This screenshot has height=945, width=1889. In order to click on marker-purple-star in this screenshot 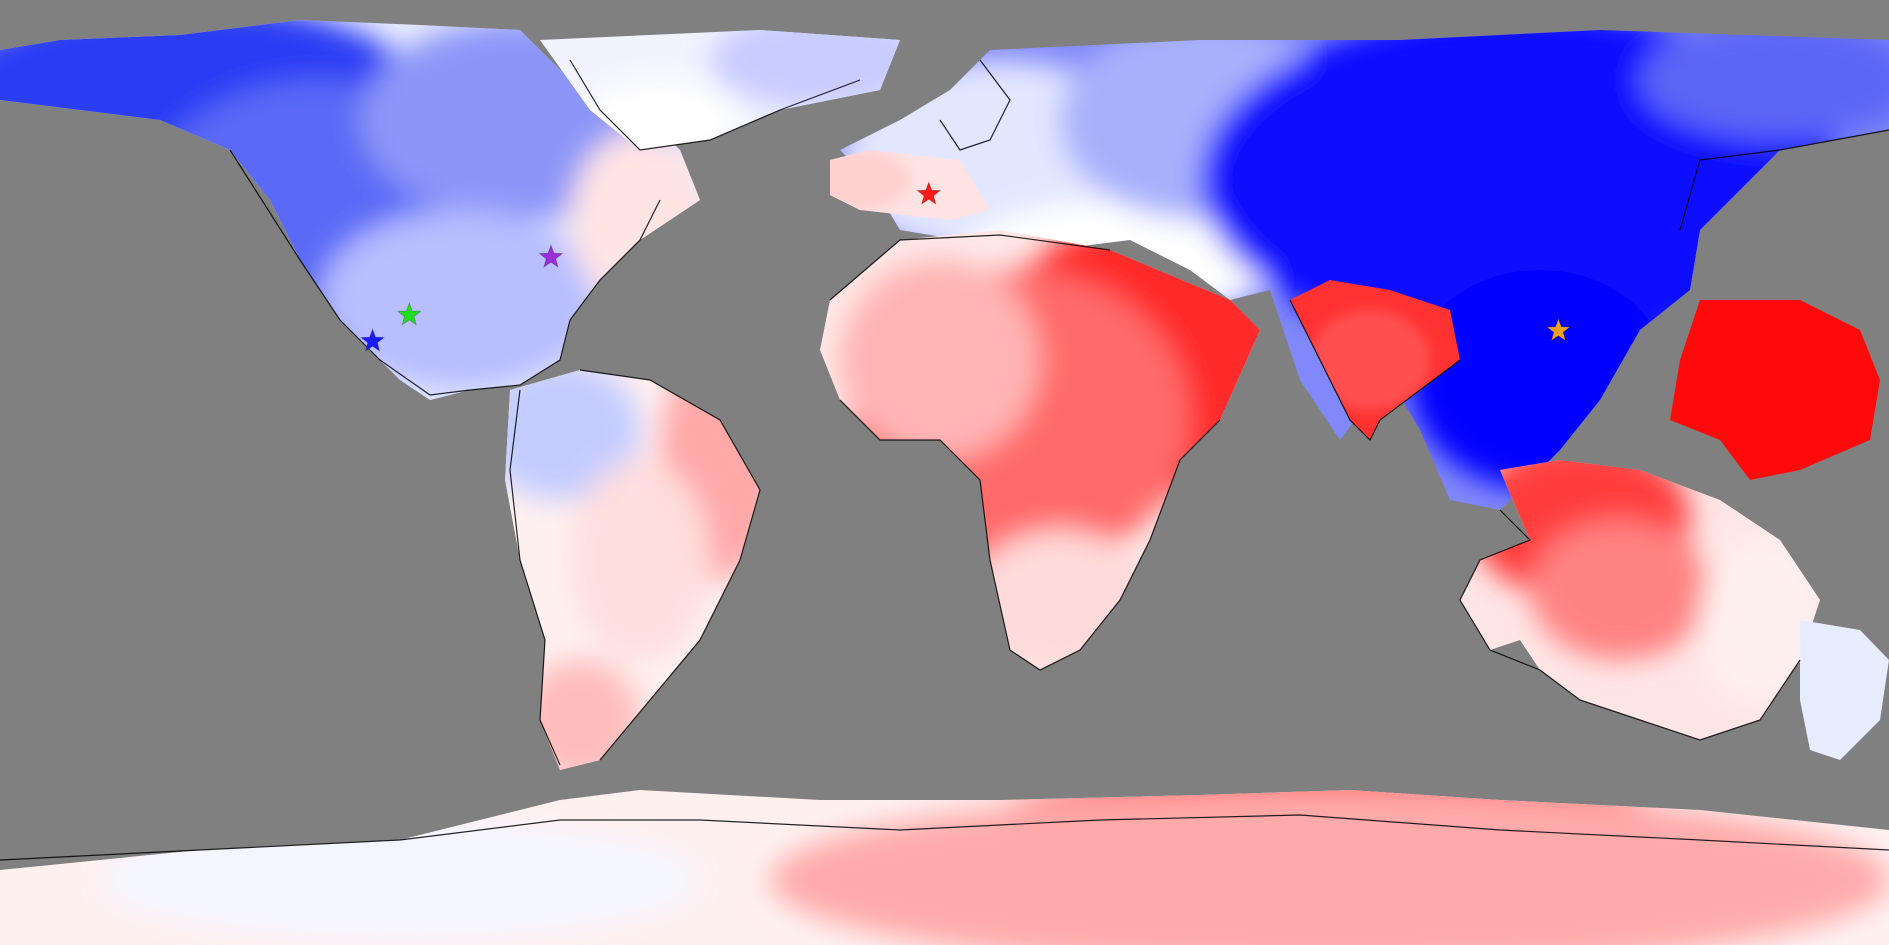, I will do `click(551, 256)`.